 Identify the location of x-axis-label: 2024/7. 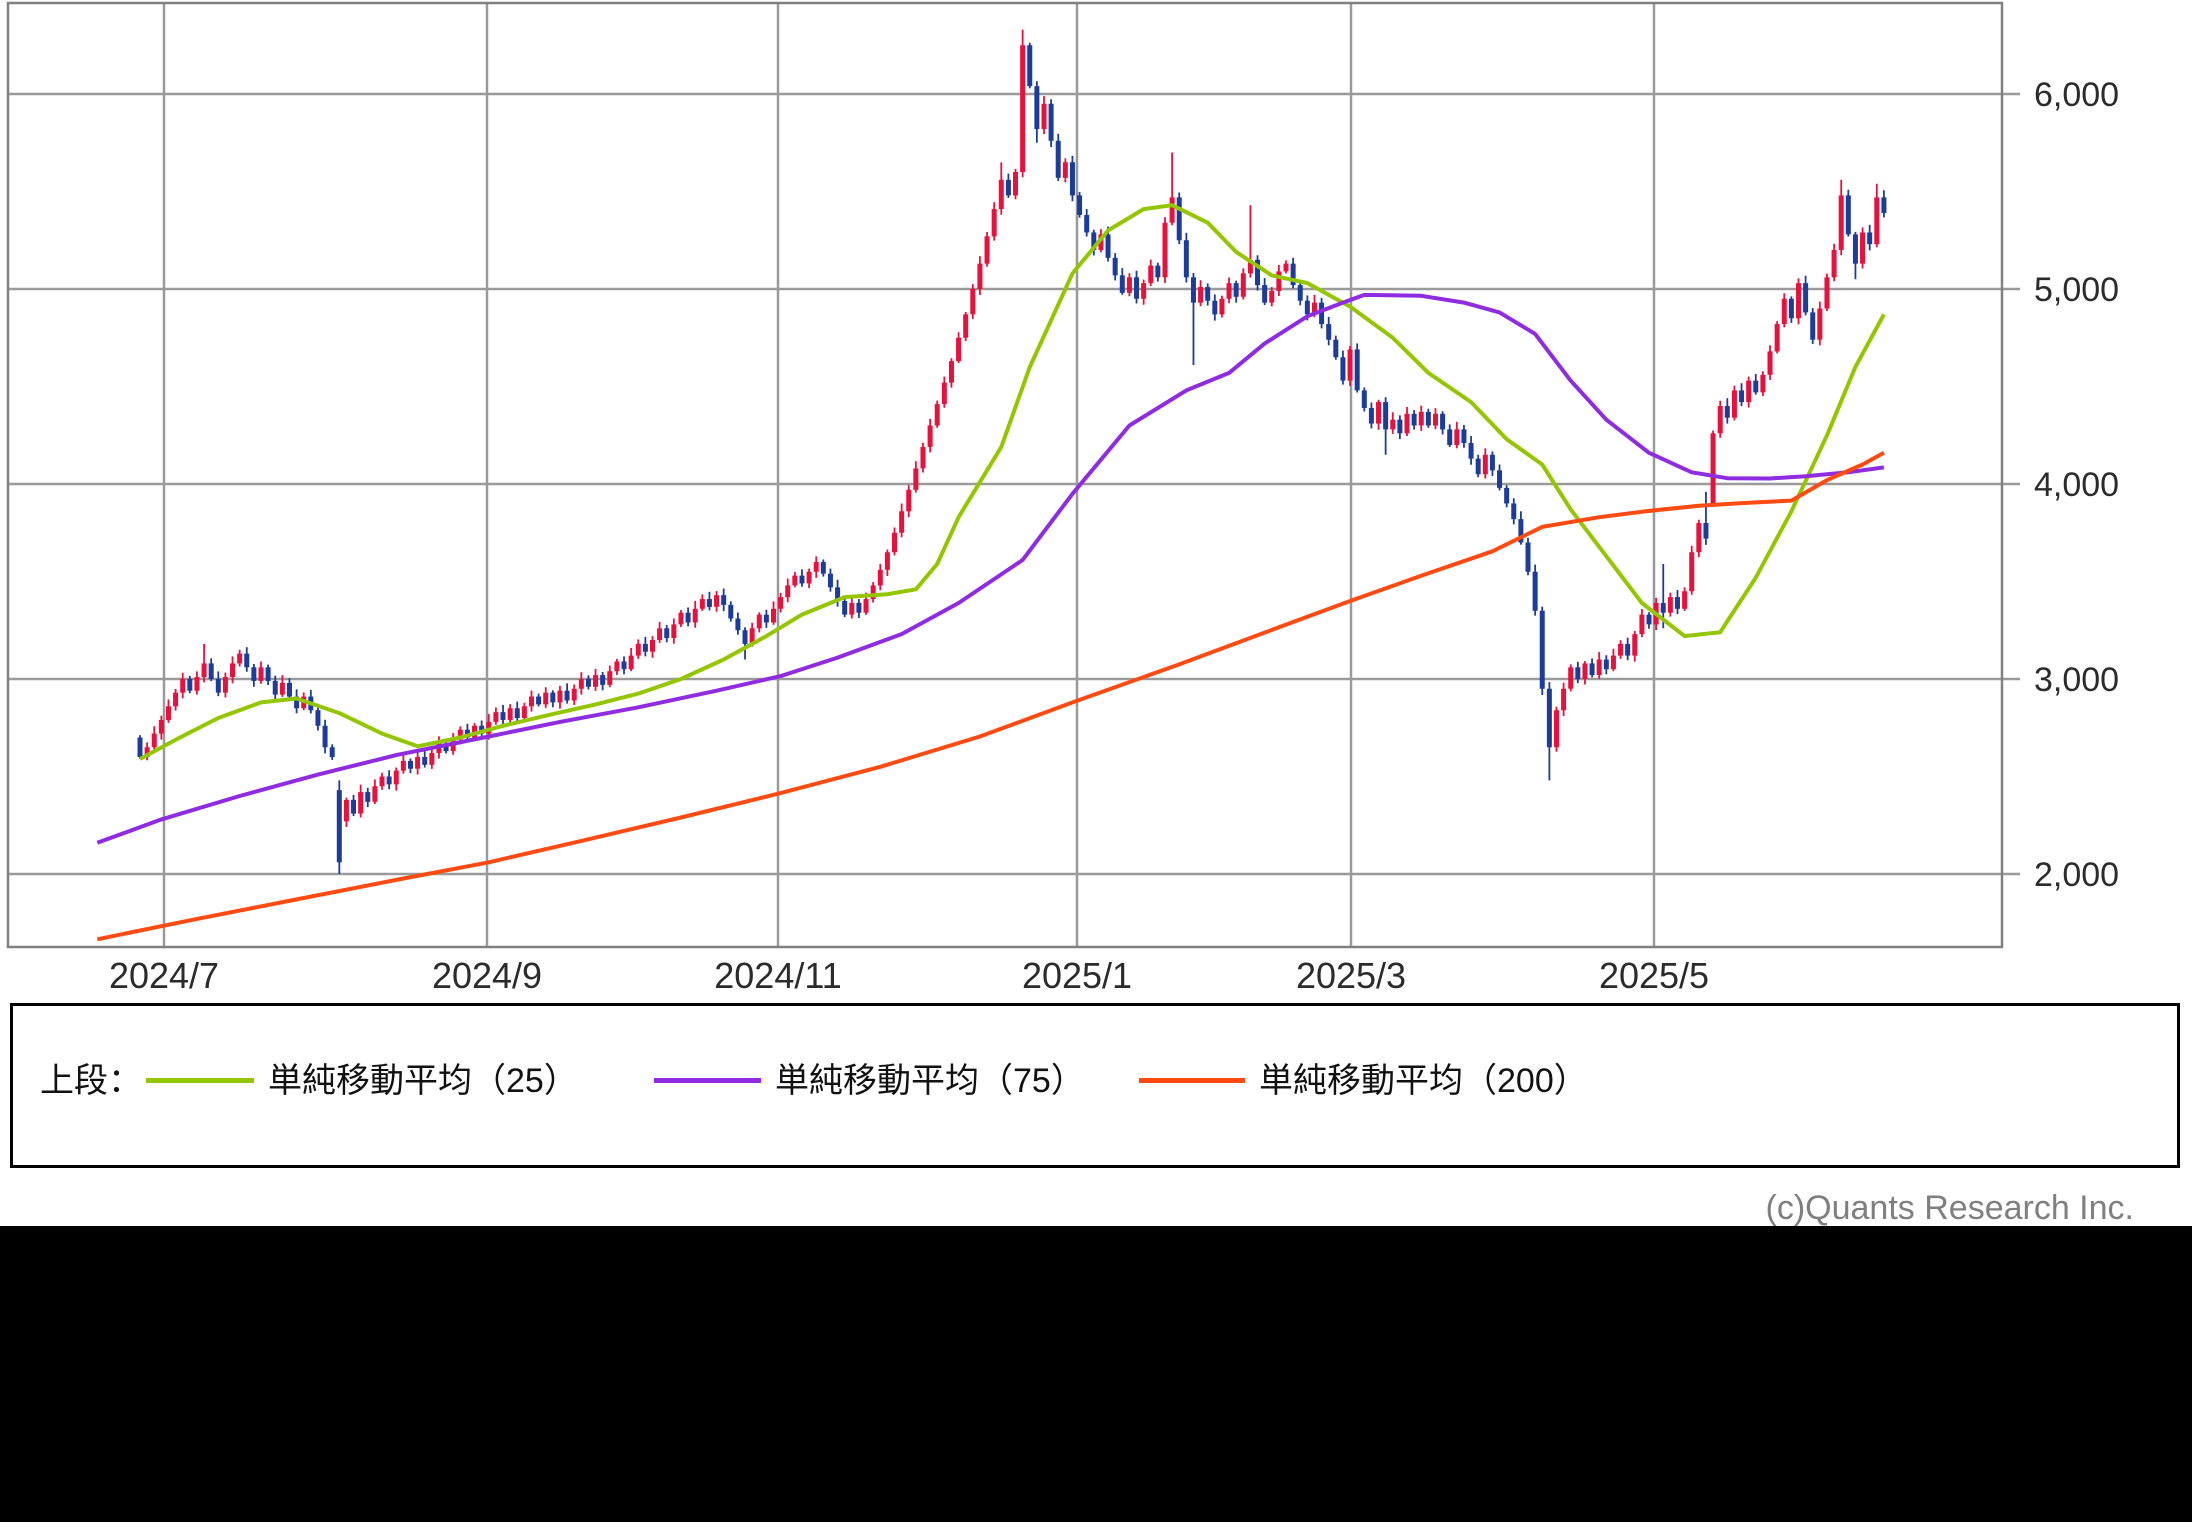
(164, 975).